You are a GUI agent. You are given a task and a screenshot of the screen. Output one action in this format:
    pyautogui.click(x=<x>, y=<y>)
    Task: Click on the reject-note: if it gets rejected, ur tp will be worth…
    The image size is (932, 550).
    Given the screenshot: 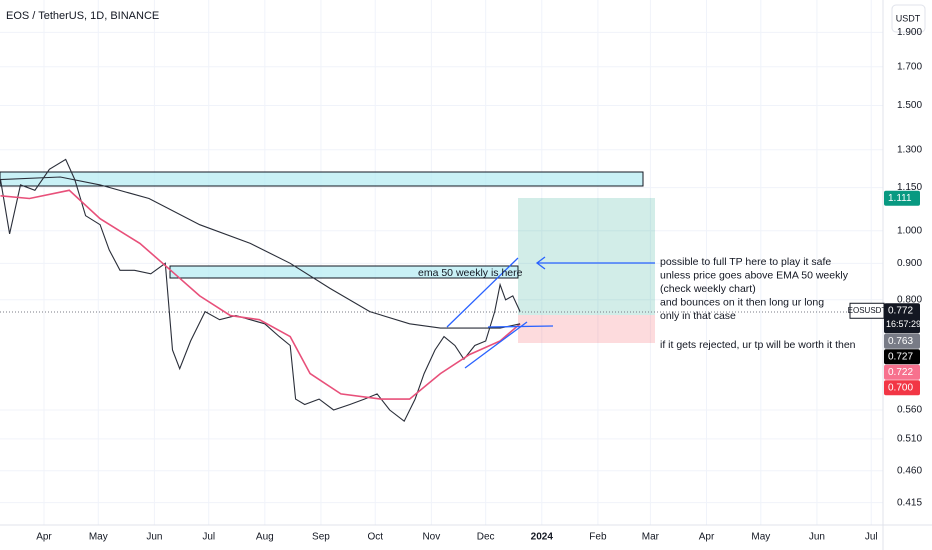 What is the action you would take?
    pyautogui.click(x=758, y=345)
    